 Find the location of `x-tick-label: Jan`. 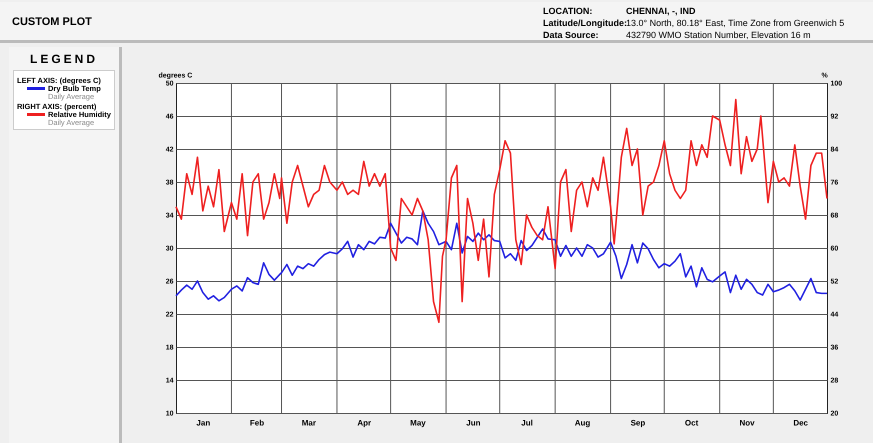

x-tick-label: Jan is located at coordinates (203, 423).